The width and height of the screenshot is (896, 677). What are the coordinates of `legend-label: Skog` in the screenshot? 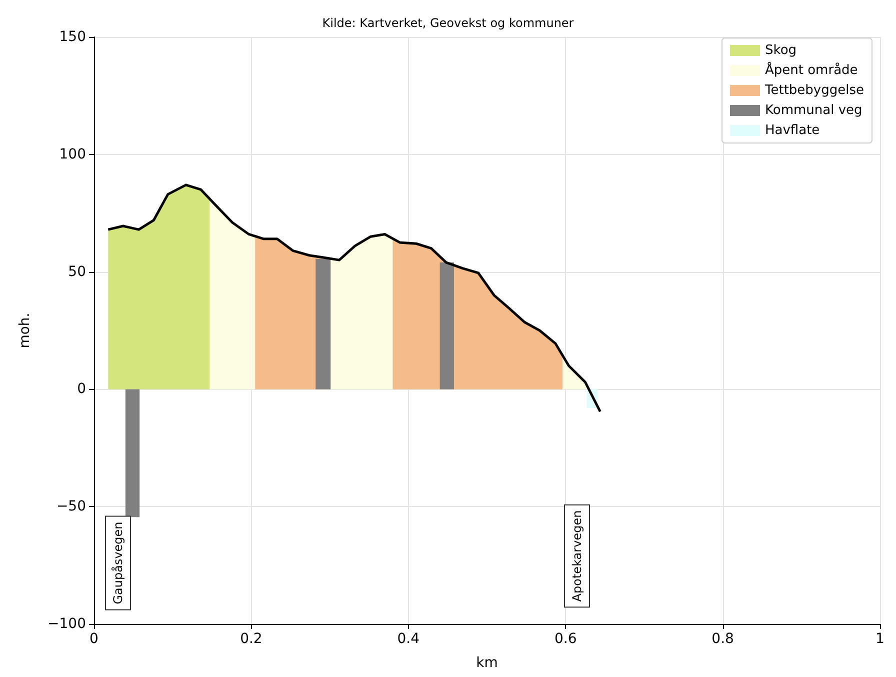 It's located at (780, 50).